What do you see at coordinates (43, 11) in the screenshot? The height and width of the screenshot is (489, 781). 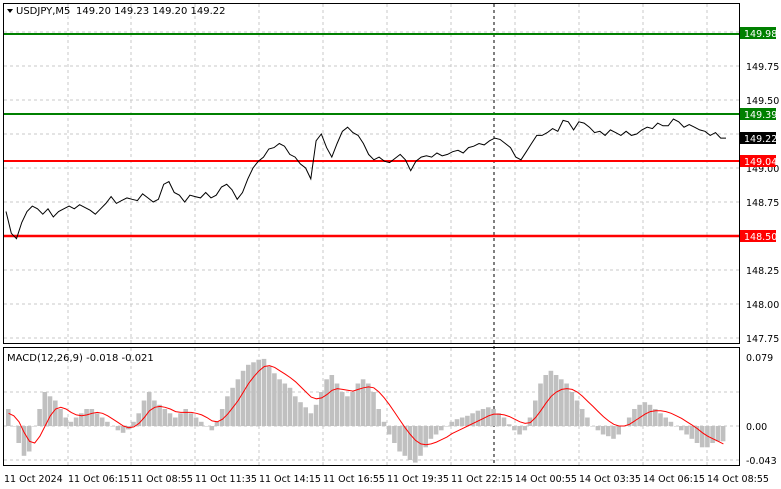 I see `symbol-label: USDJPY,M5` at bounding box center [43, 11].